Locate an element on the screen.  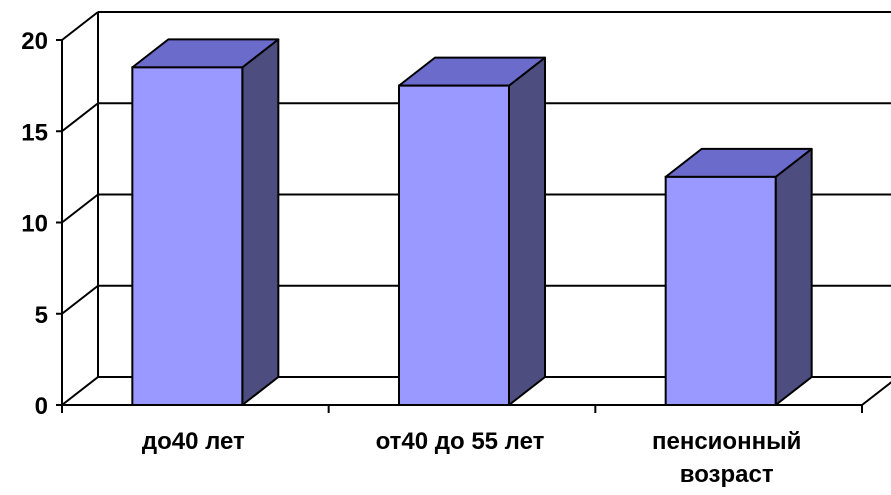
category-label-line: до40 лет is located at coordinates (193, 441).